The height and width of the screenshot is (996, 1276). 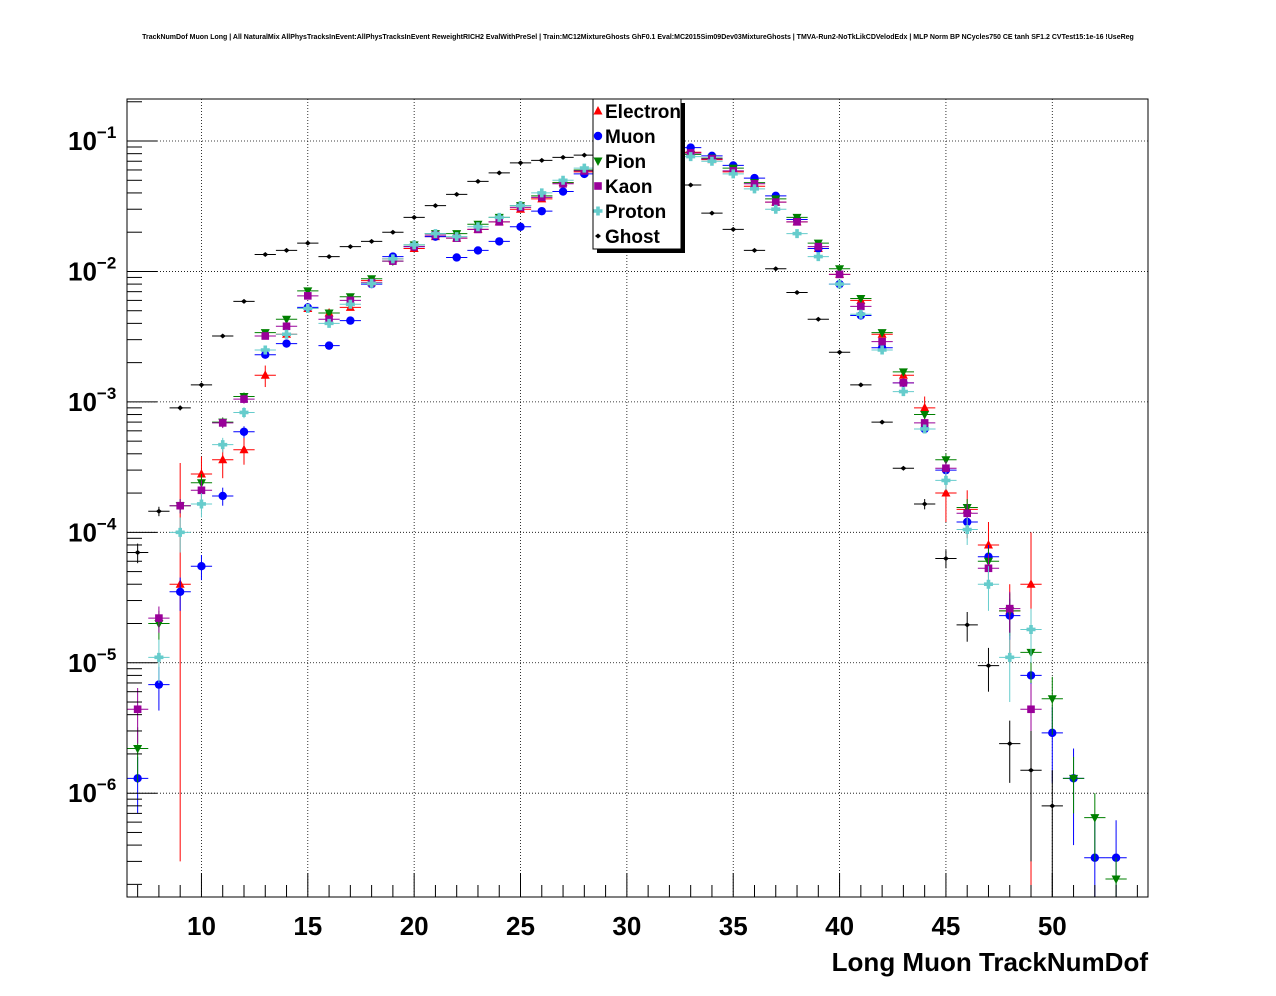 What do you see at coordinates (92, 269) in the screenshot?
I see `y-tick-label: 10⁻²` at bounding box center [92, 269].